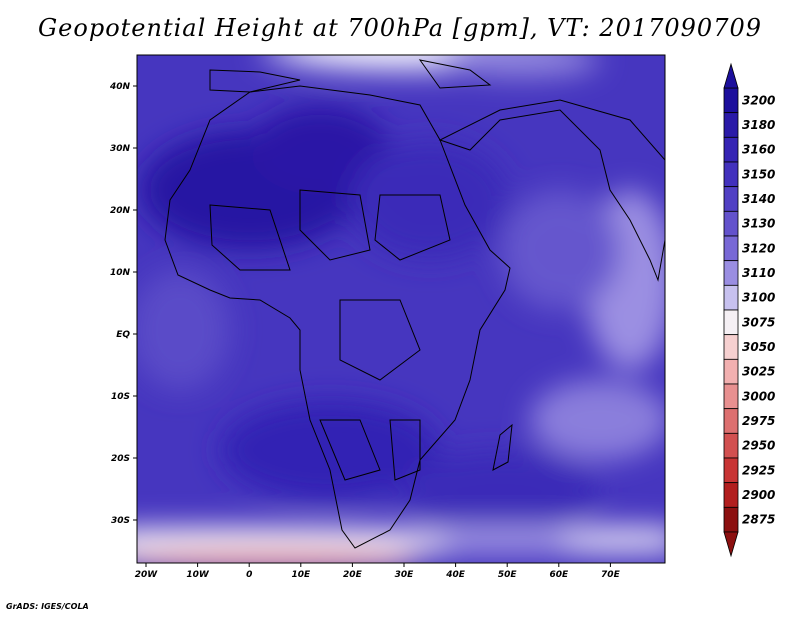  Describe the element at coordinates (120, 87) in the screenshot. I see `lat-tick-label: 40N` at that location.